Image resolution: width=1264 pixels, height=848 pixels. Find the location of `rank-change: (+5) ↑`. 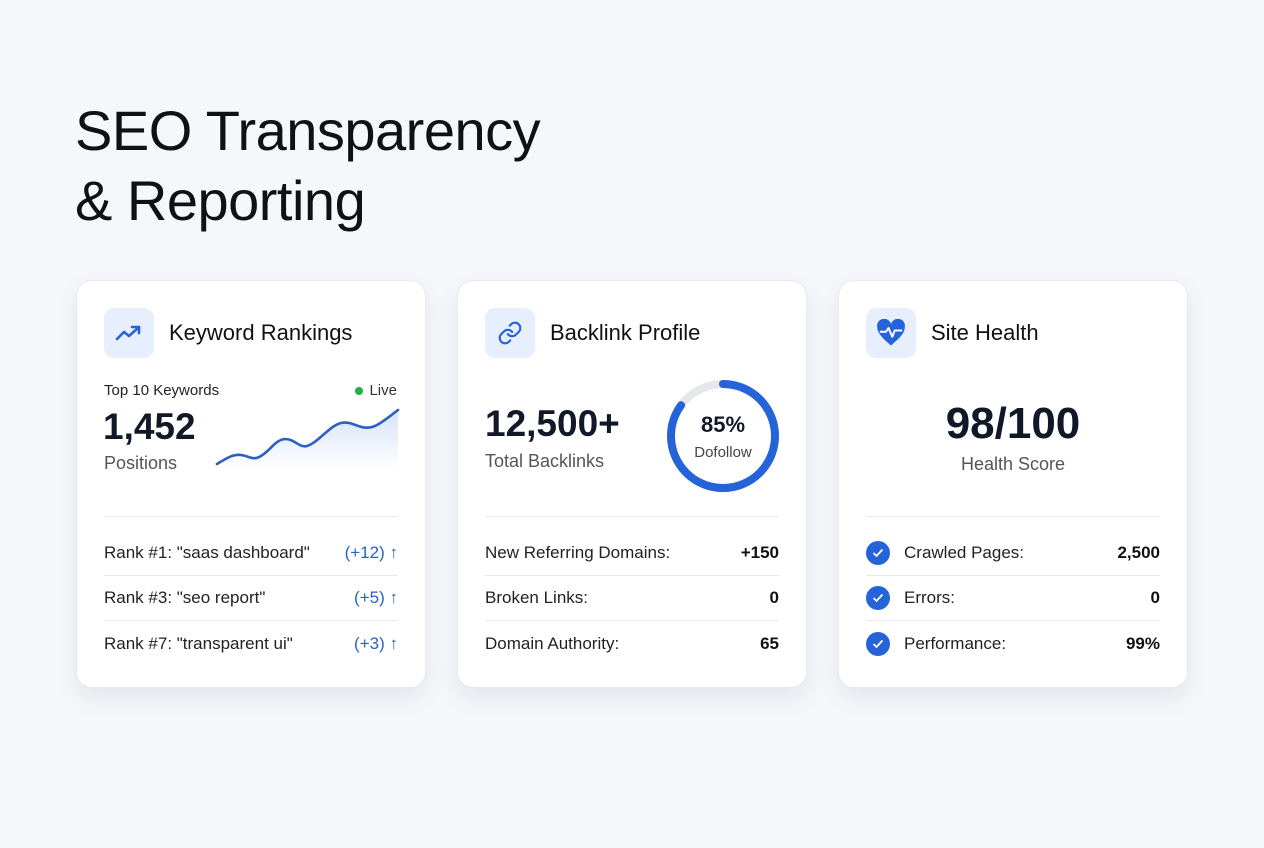

rank-change: (+5) ↑ is located at coordinates (376, 597).